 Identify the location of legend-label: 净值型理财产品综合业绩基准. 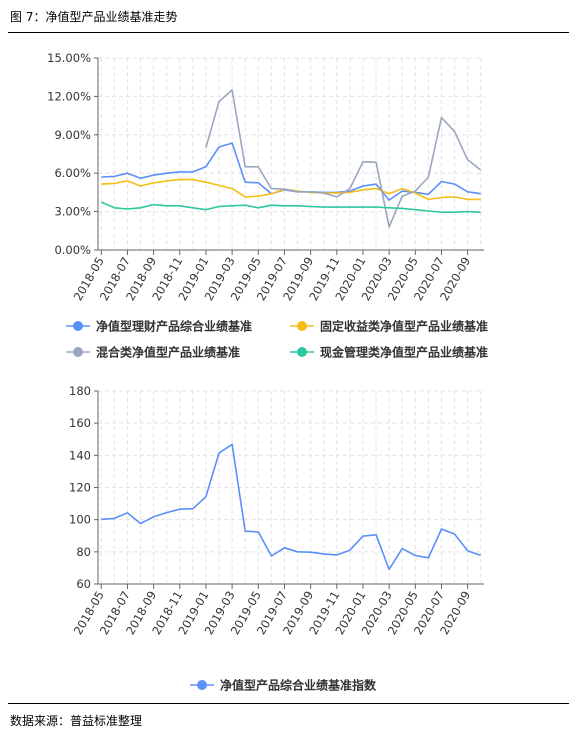
(174, 326).